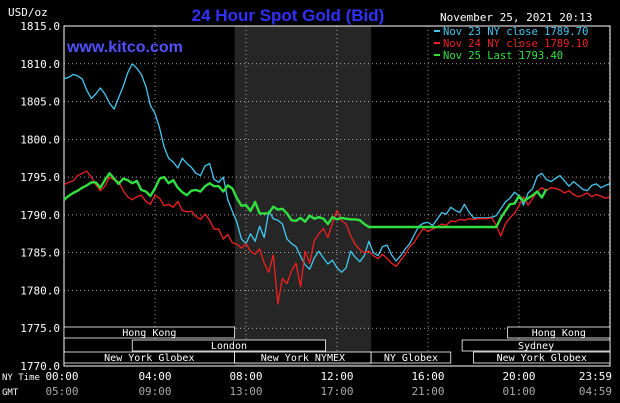  Describe the element at coordinates (61, 376) in the screenshot. I see `x-tick-label-ny: 00:00` at that location.